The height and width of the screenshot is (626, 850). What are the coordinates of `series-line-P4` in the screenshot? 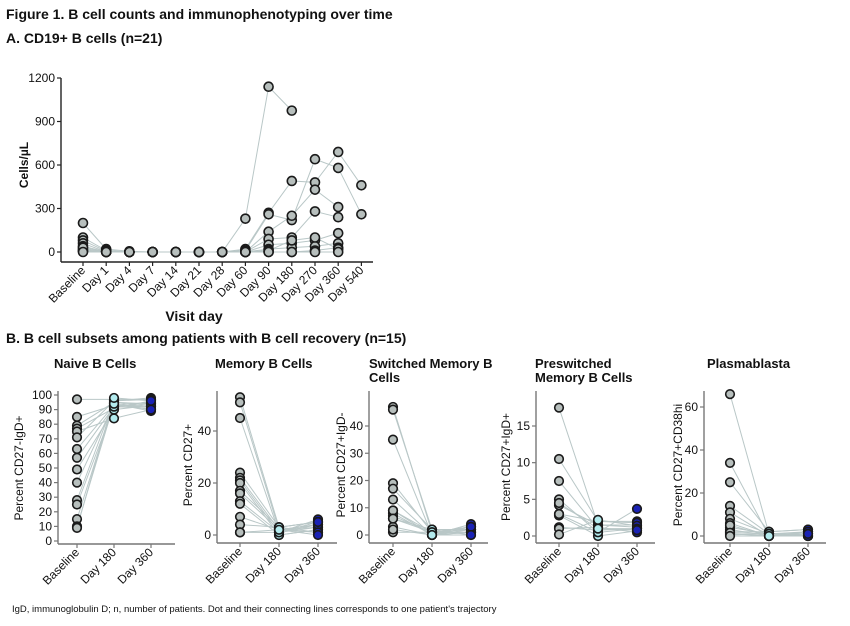 It's located at (279, 500).